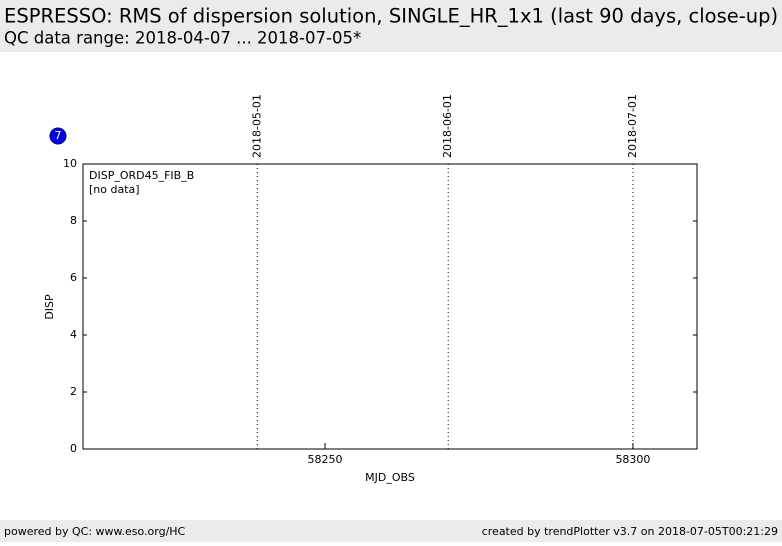  Describe the element at coordinates (73, 448) in the screenshot. I see `y-tick-label: 0` at that location.